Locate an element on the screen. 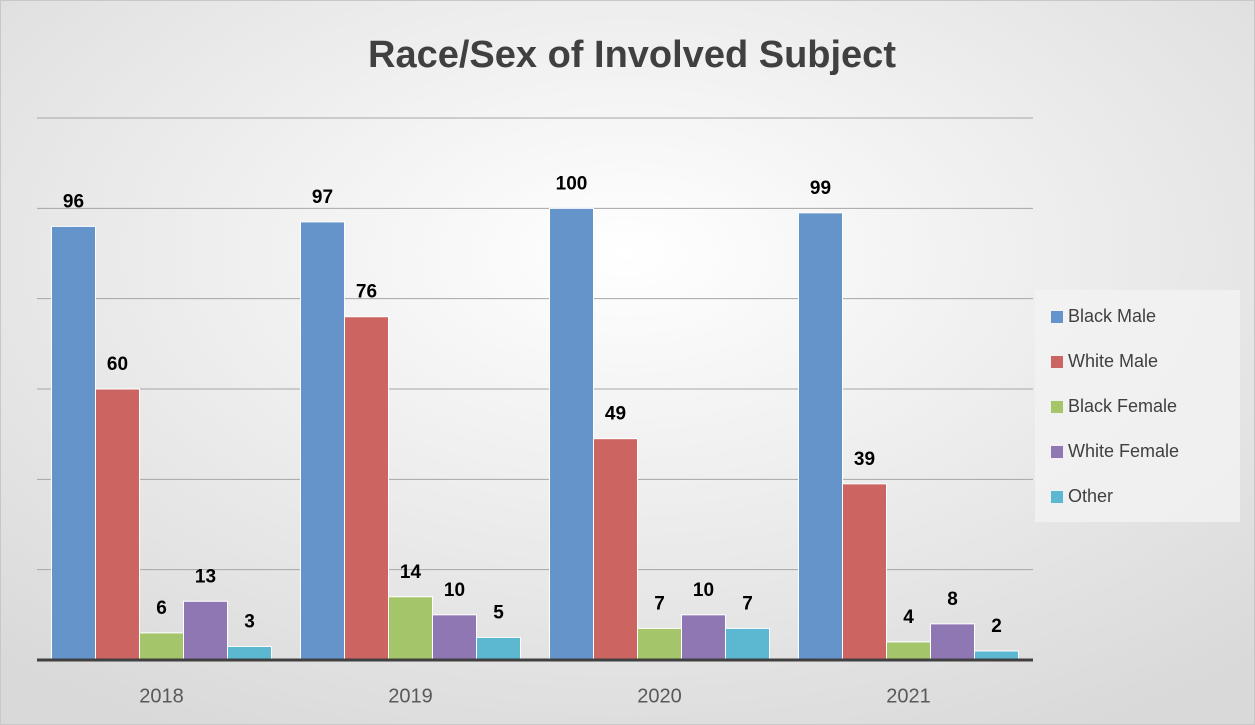  data-label: 60 is located at coordinates (117, 364).